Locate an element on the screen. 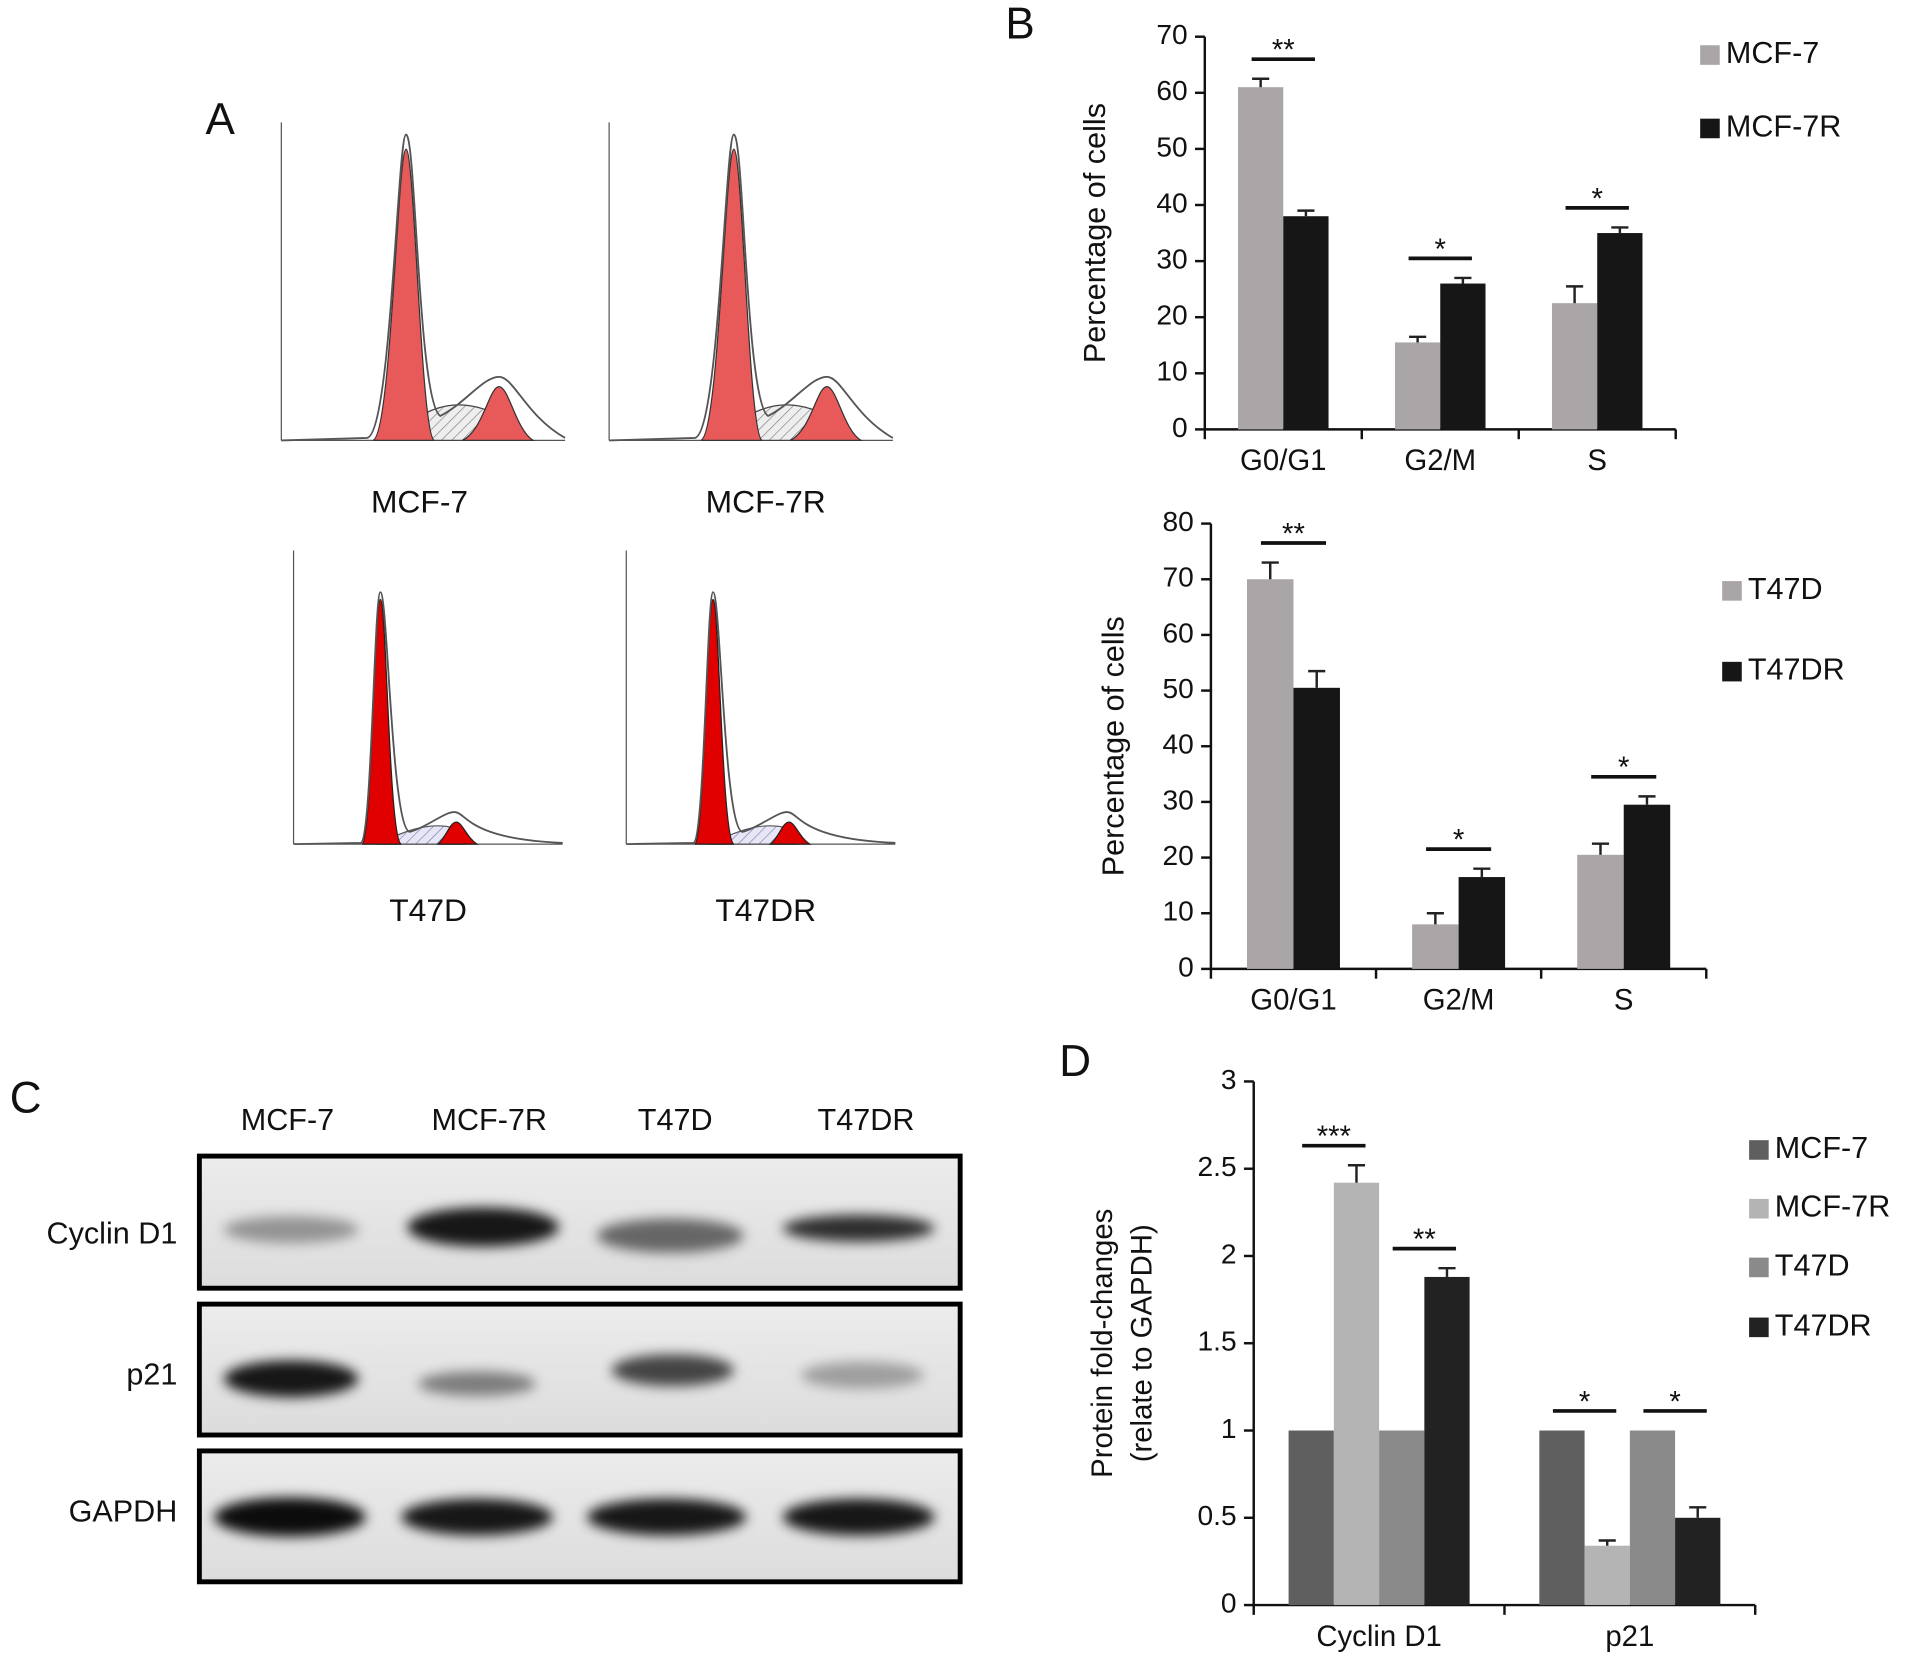 This screenshot has width=1913, height=1665. lane-label: MCF-7R is located at coordinates (490, 1120).